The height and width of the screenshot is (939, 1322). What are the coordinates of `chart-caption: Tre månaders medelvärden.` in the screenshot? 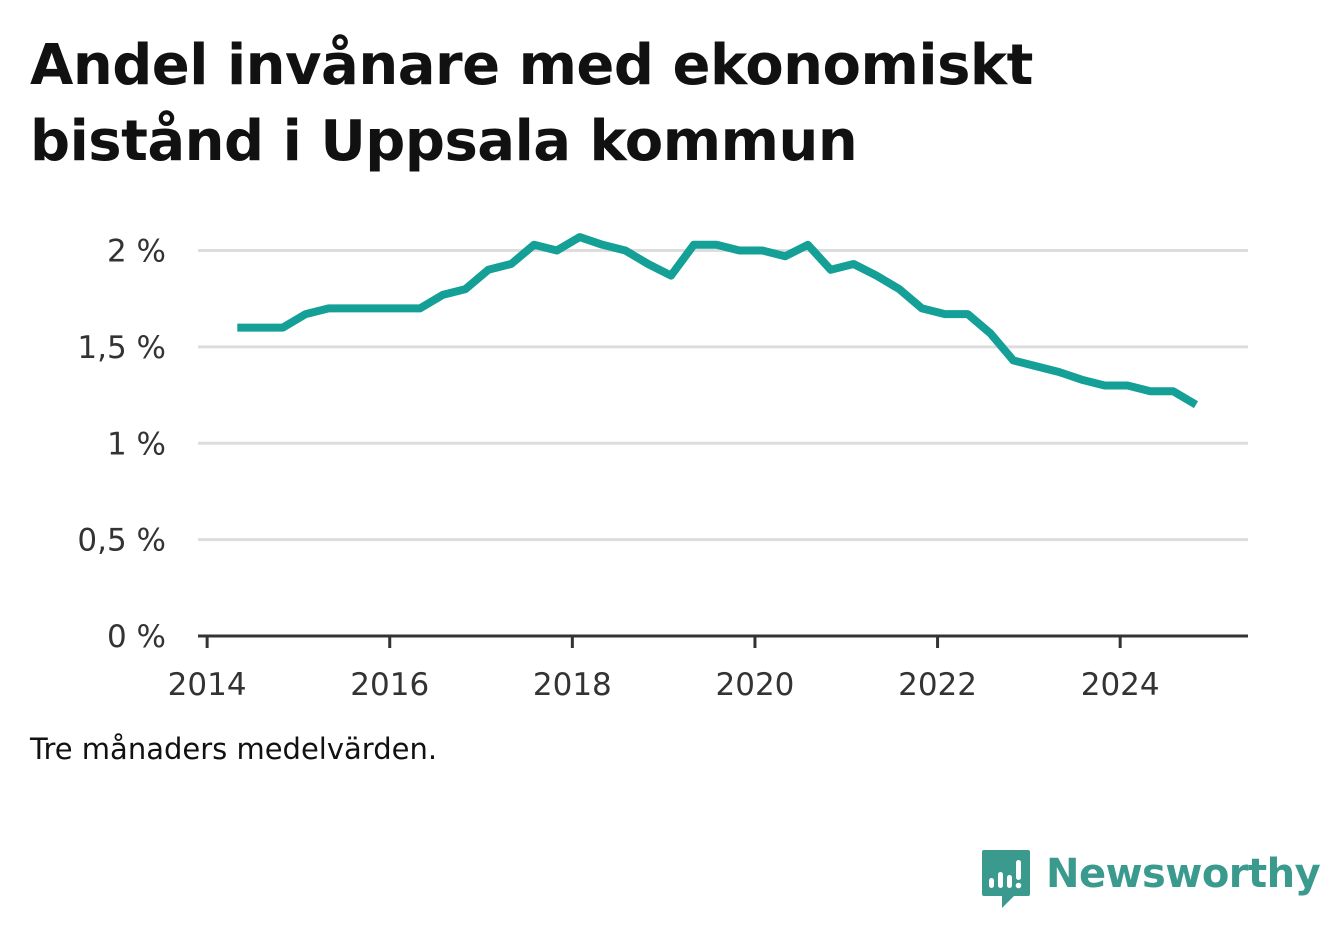 It's located at (234, 749).